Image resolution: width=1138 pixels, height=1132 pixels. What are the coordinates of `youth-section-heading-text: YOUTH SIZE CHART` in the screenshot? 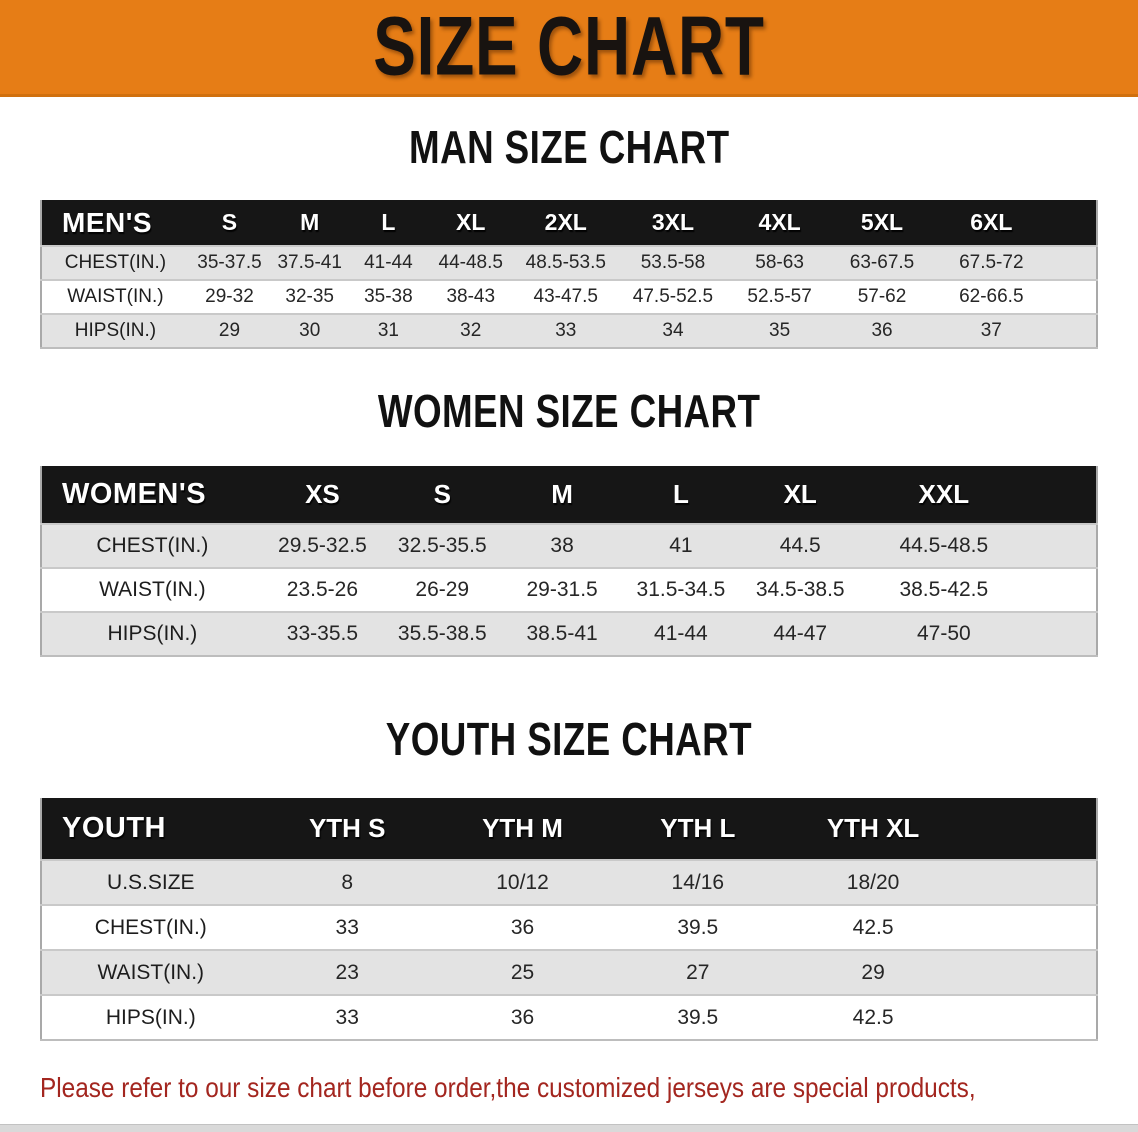 It's located at (569, 739).